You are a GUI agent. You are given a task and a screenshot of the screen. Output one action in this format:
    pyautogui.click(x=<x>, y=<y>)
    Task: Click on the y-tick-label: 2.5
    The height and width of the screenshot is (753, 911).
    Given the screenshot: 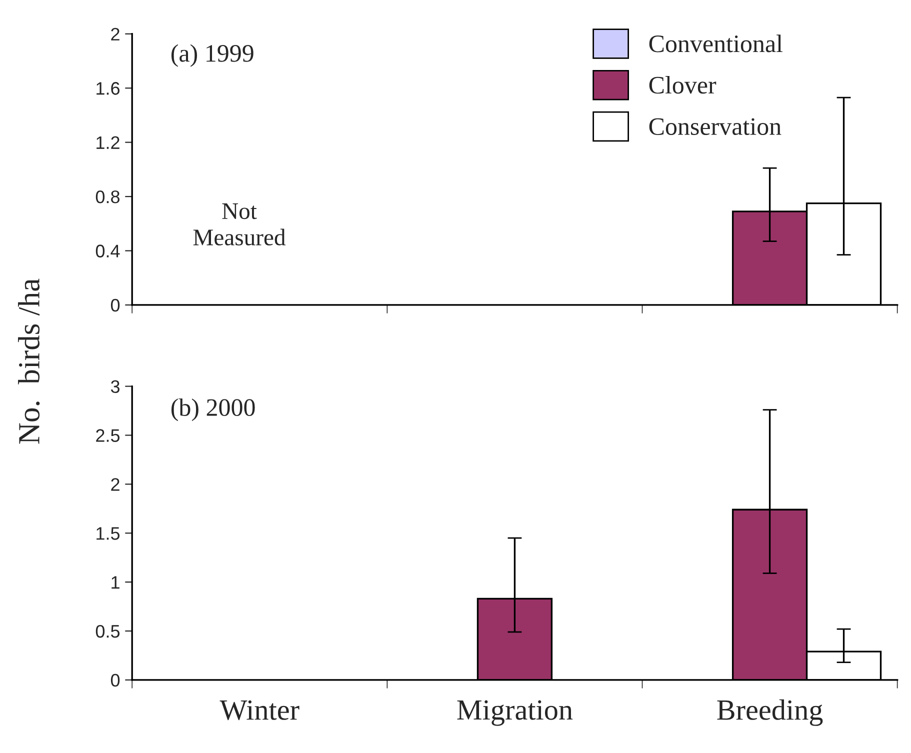 What is the action you would take?
    pyautogui.click(x=108, y=435)
    